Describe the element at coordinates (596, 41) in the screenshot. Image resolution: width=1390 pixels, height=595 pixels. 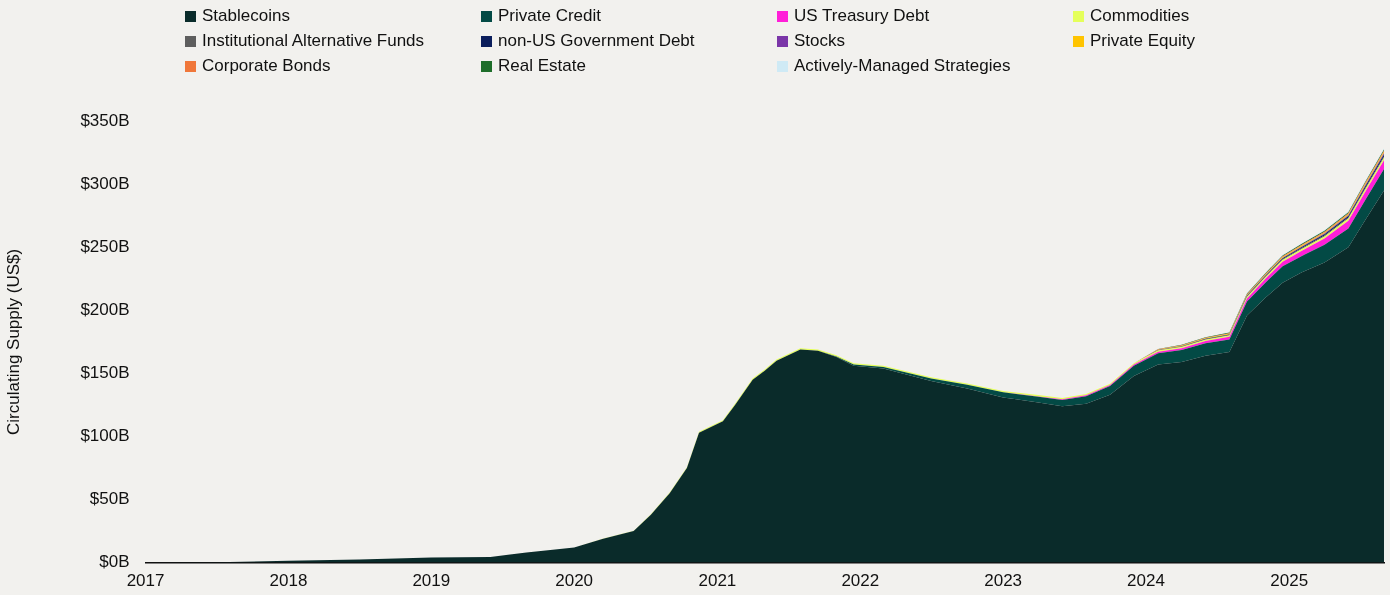
I see `legend-label: non-US Government Debt` at that location.